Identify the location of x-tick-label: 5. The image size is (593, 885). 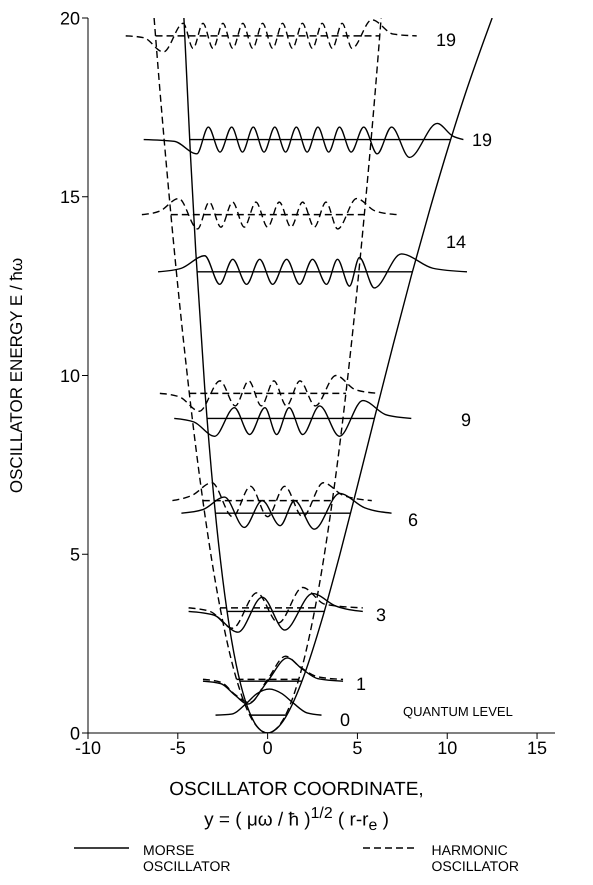
(357, 748).